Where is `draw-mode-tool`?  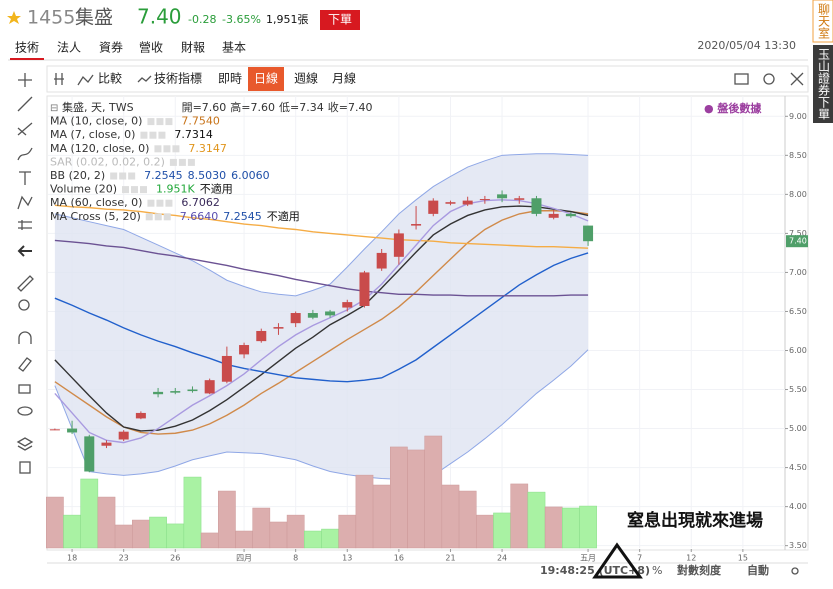
draw-mode-tool is located at coordinates (25, 364).